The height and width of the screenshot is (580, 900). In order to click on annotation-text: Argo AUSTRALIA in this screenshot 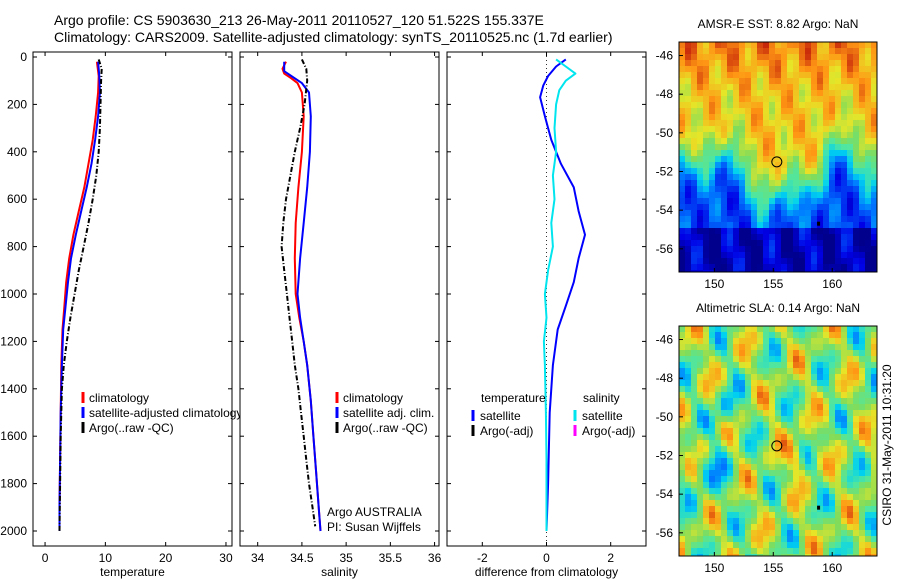, I will do `click(374, 512)`.